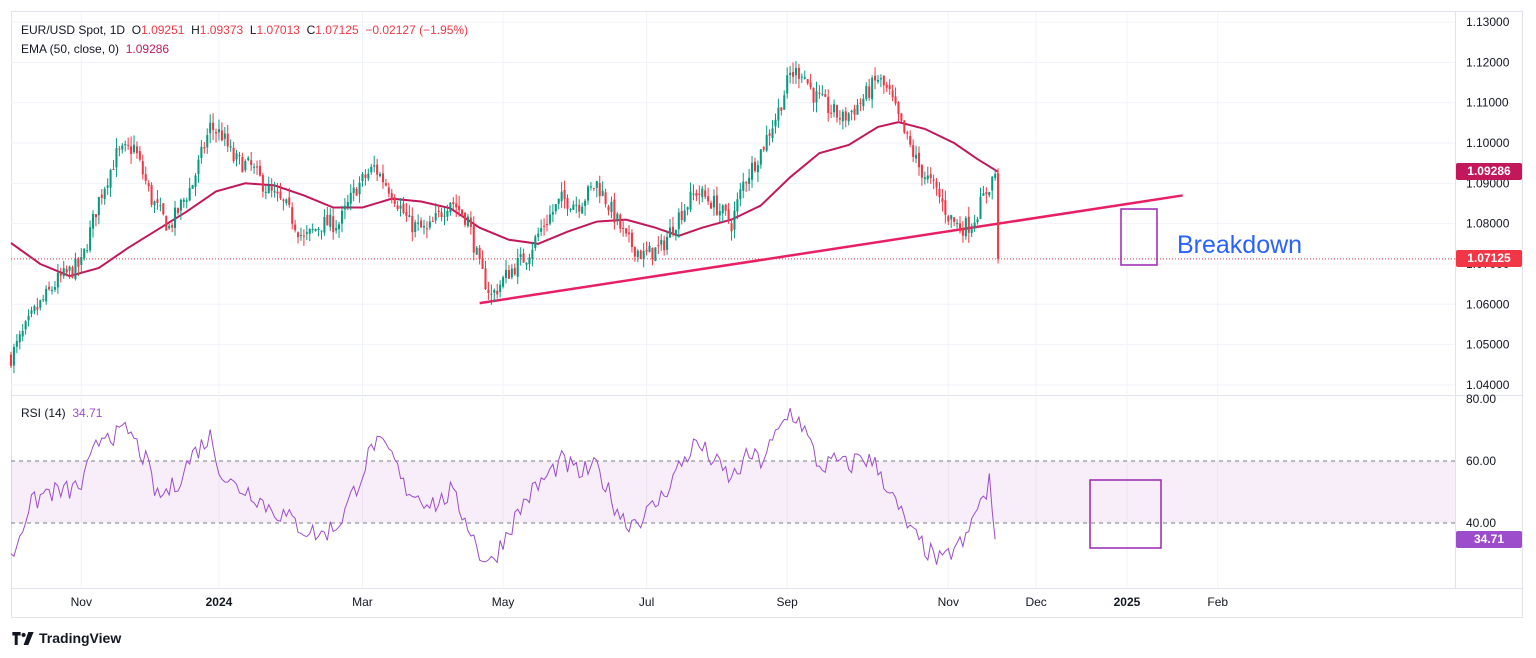  Describe the element at coordinates (733, 492) in the screenshot. I see `rsi-band-fill` at that location.